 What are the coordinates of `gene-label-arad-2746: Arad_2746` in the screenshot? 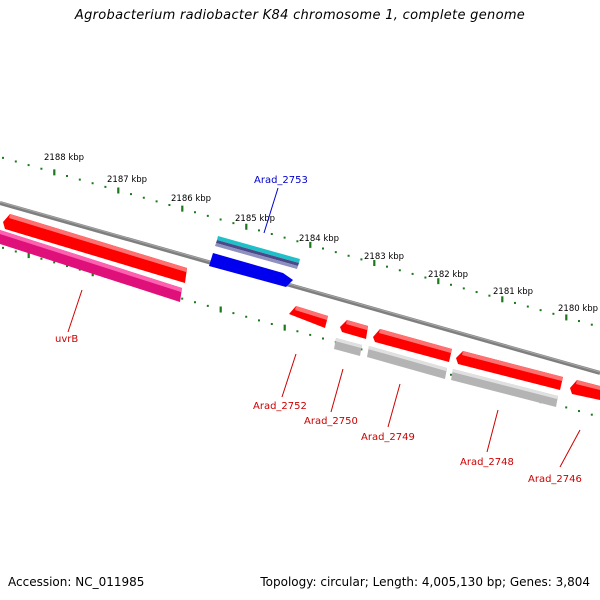 It's located at (555, 479).